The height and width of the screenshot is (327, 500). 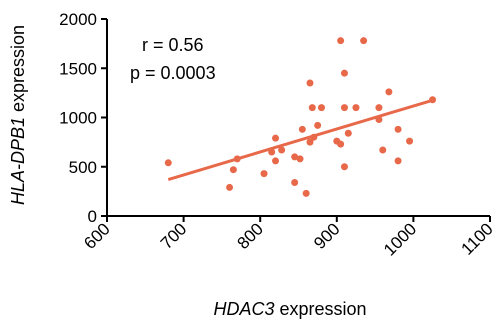 I want to click on y-tick-label: 2000, so click(x=78, y=19).